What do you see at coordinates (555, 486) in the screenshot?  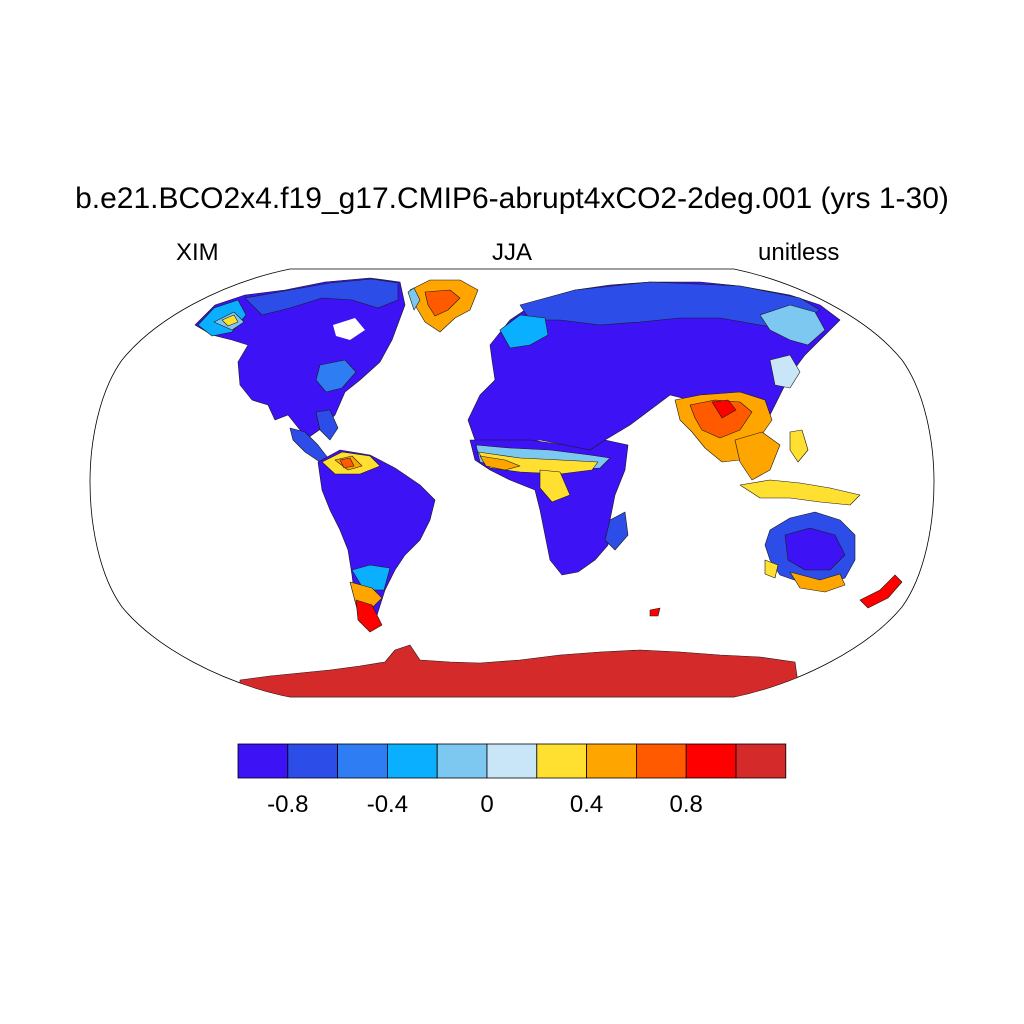 I see `east-africa-warm` at bounding box center [555, 486].